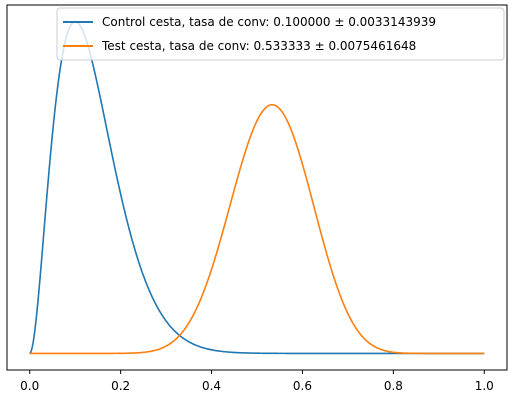  What do you see at coordinates (393, 386) in the screenshot?
I see `x-tick-label: 0.8` at bounding box center [393, 386].